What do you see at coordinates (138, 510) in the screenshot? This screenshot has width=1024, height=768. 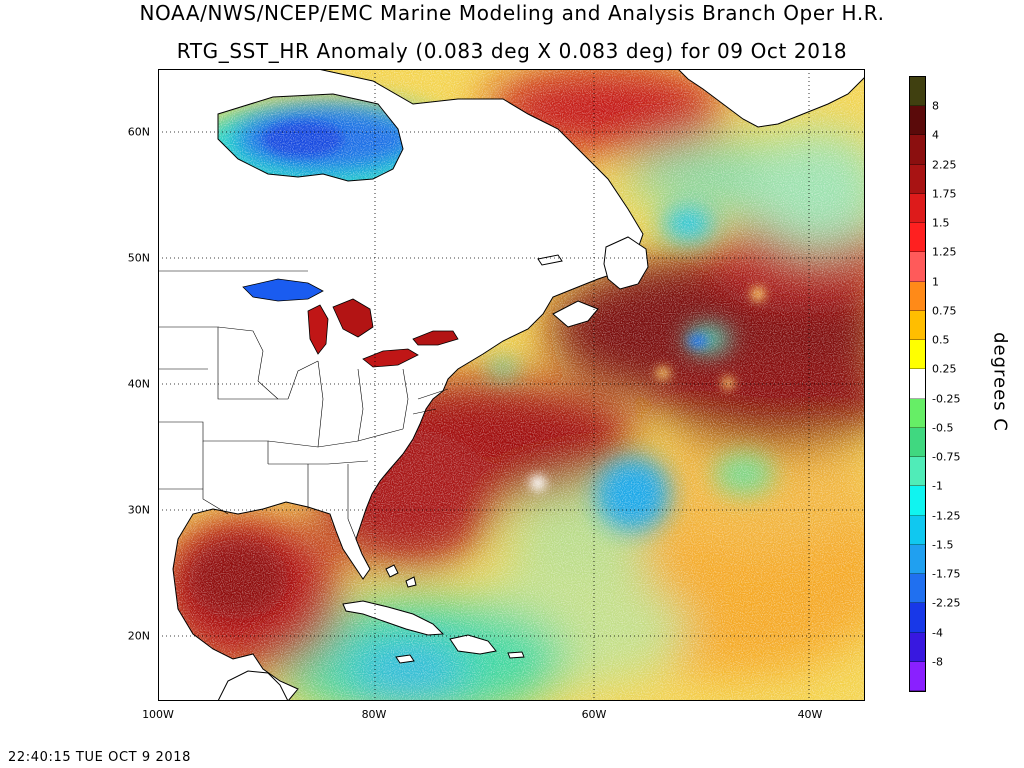 I see `y-tick-label: 30N` at bounding box center [138, 510].